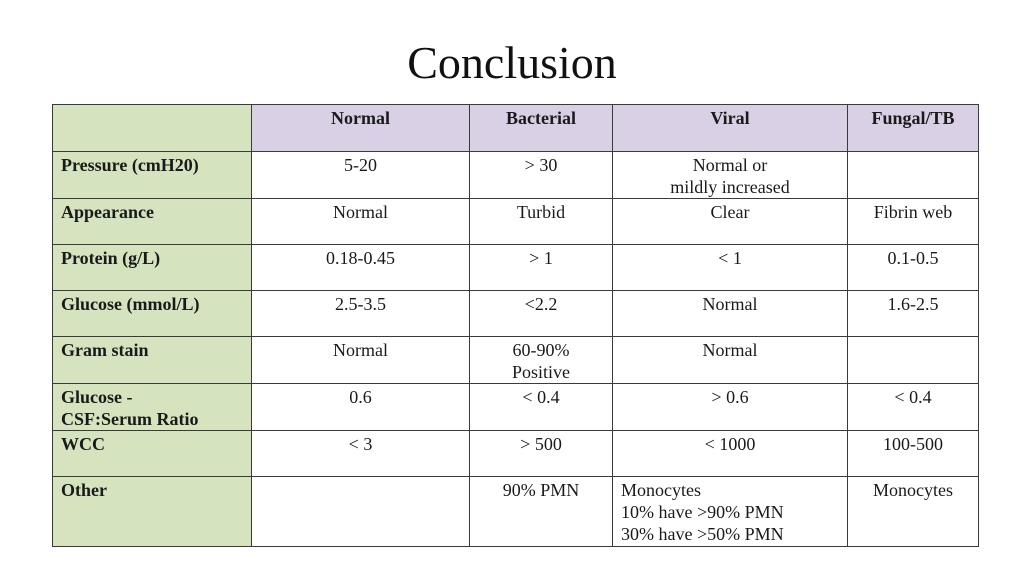 The width and height of the screenshot is (1024, 576). Describe the element at coordinates (360, 407) in the screenshot. I see `cell-ratio-normal: 0.6` at that location.